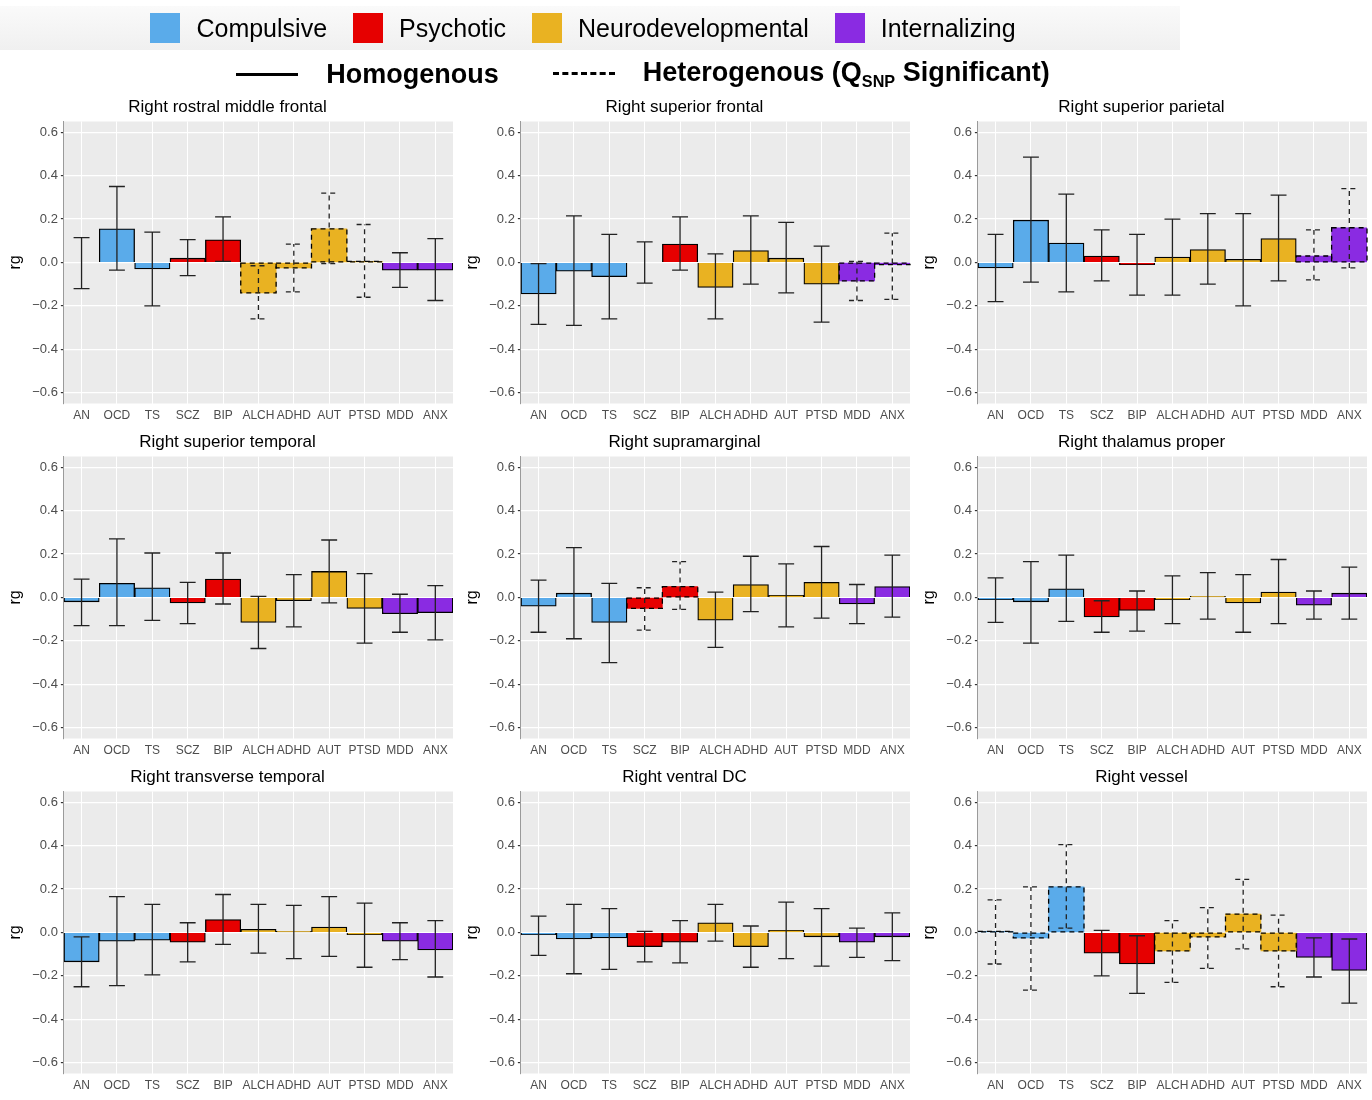 The height and width of the screenshot is (1100, 1372). What do you see at coordinates (262, 28) in the screenshot?
I see `legend-label: Compulsive` at bounding box center [262, 28].